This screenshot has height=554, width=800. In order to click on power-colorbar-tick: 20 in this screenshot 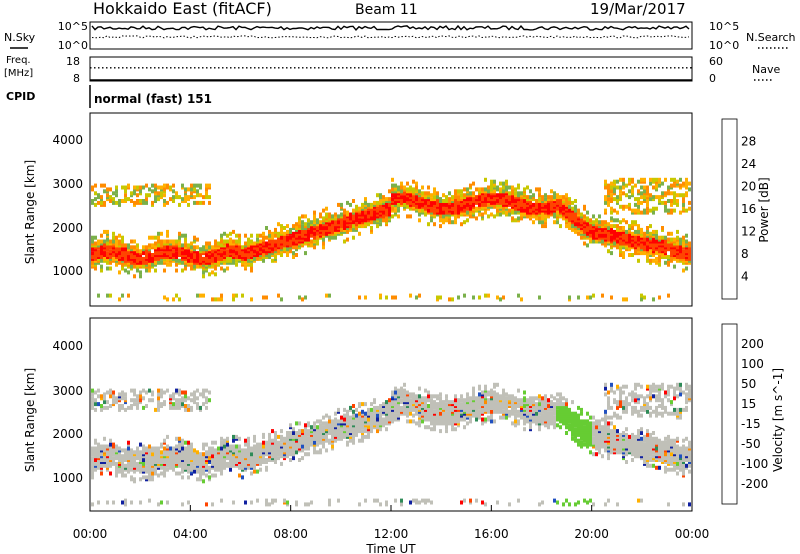, I will do `click(748, 187)`.